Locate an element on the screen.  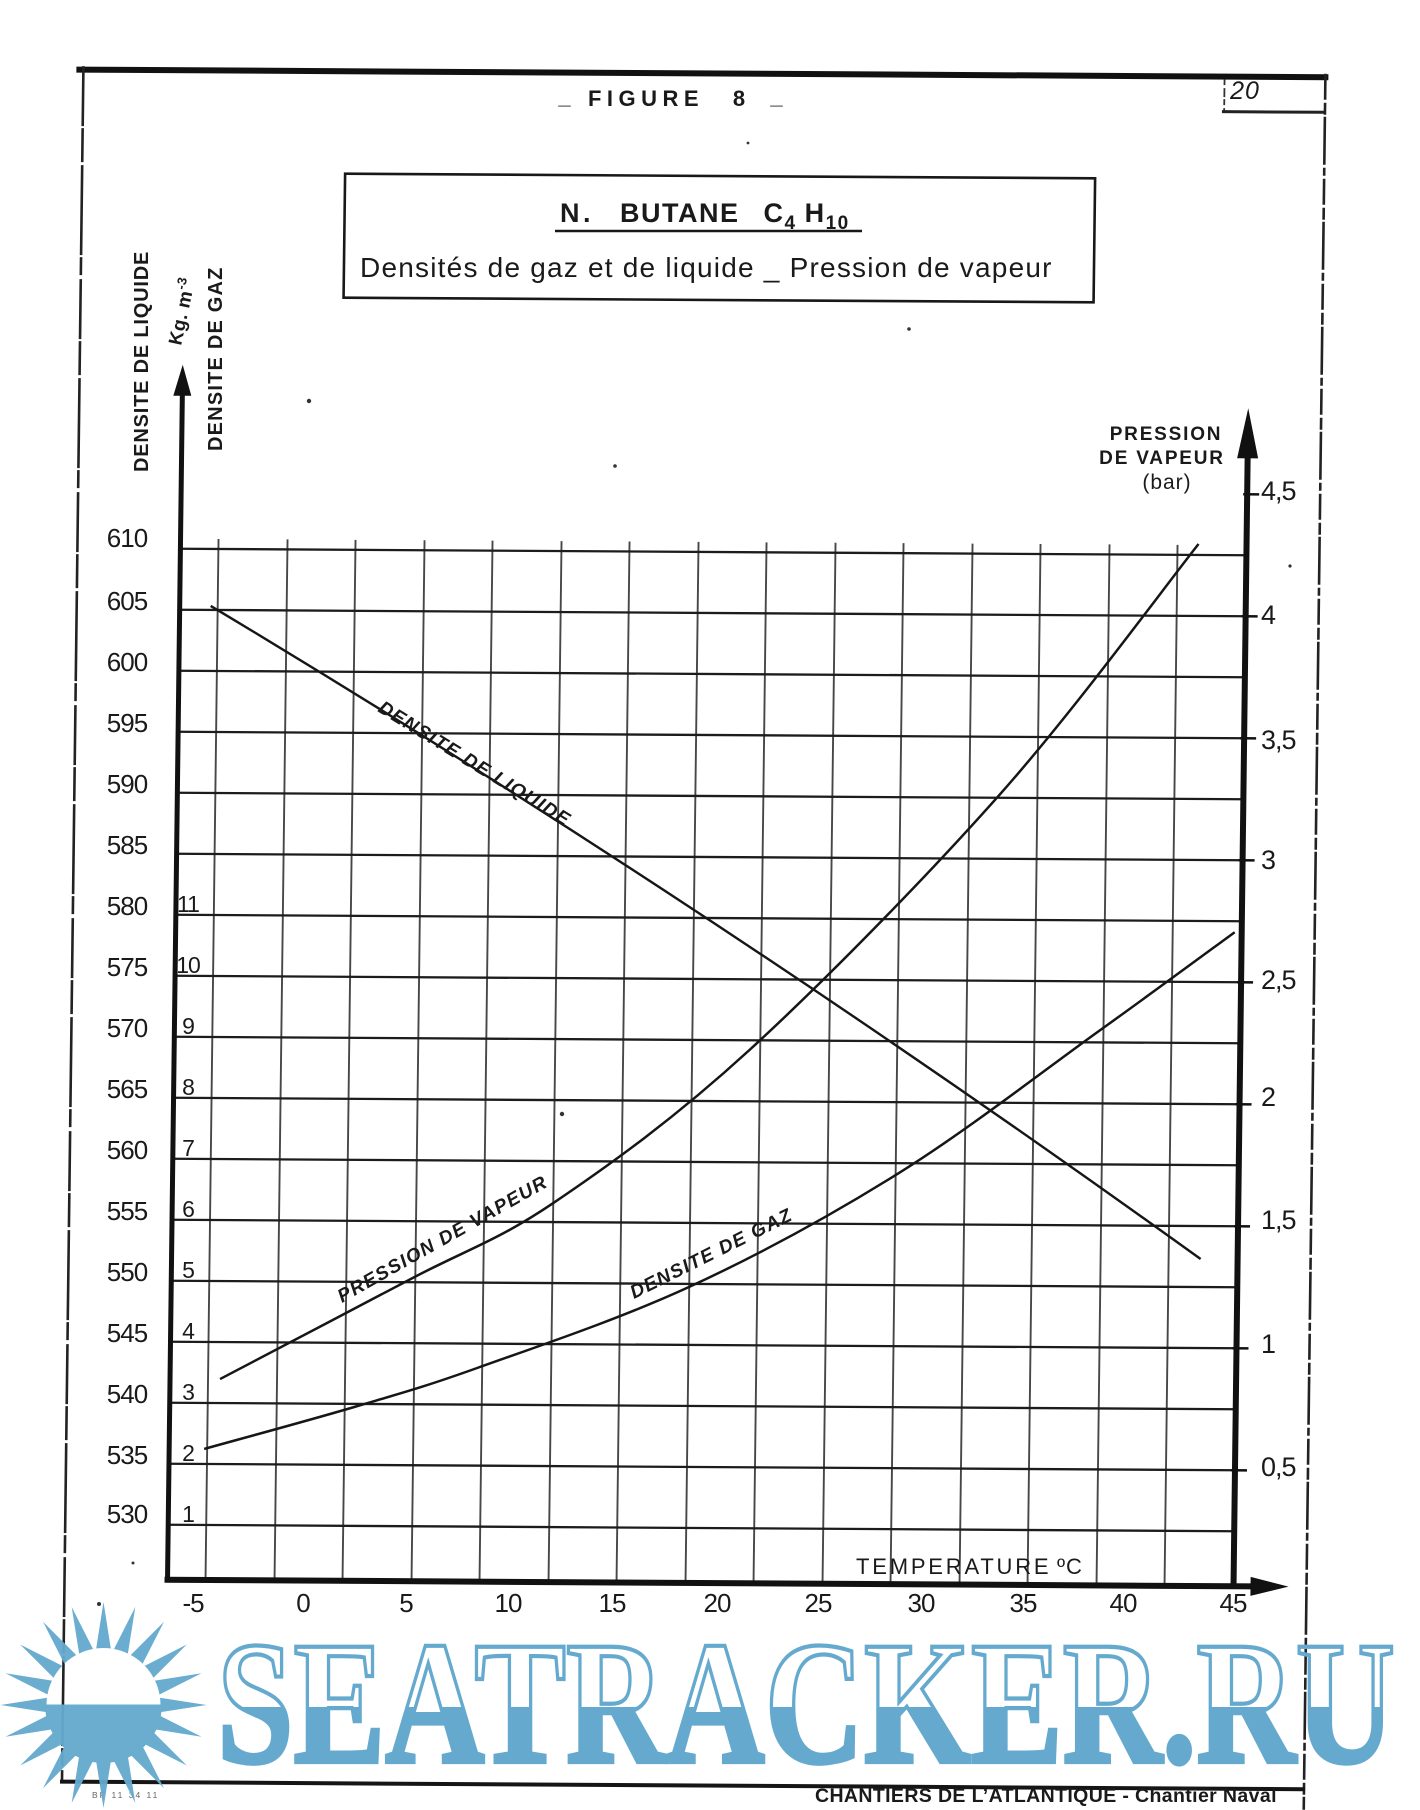
svg-text: 545 is located at coordinates (127, 1333).